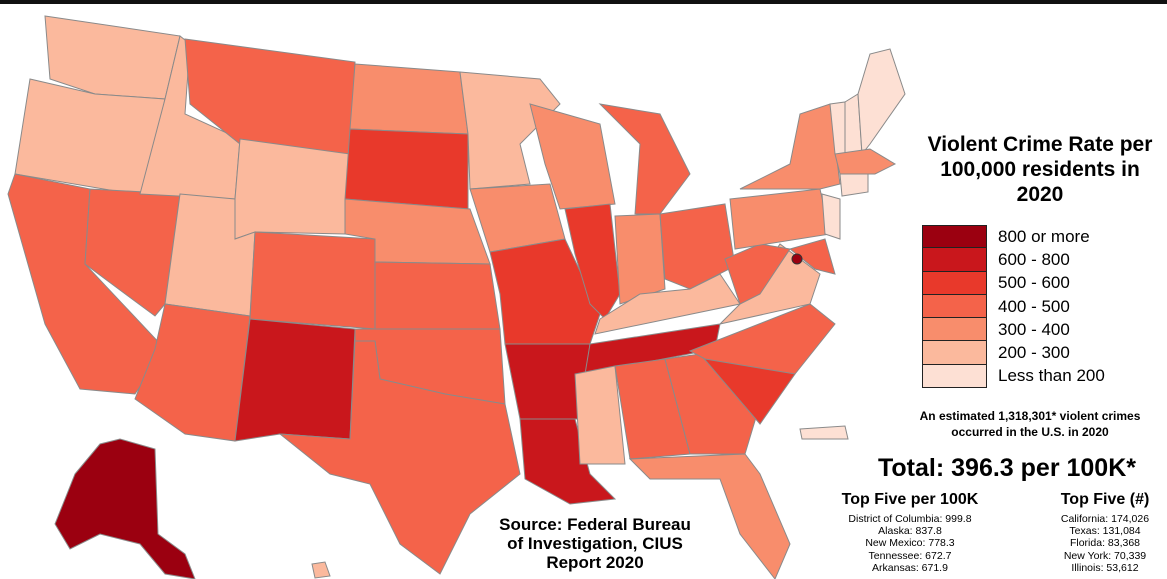  What do you see at coordinates (1105, 567) in the screenshot?
I see `list-item: Illinois: 53,612` at bounding box center [1105, 567].